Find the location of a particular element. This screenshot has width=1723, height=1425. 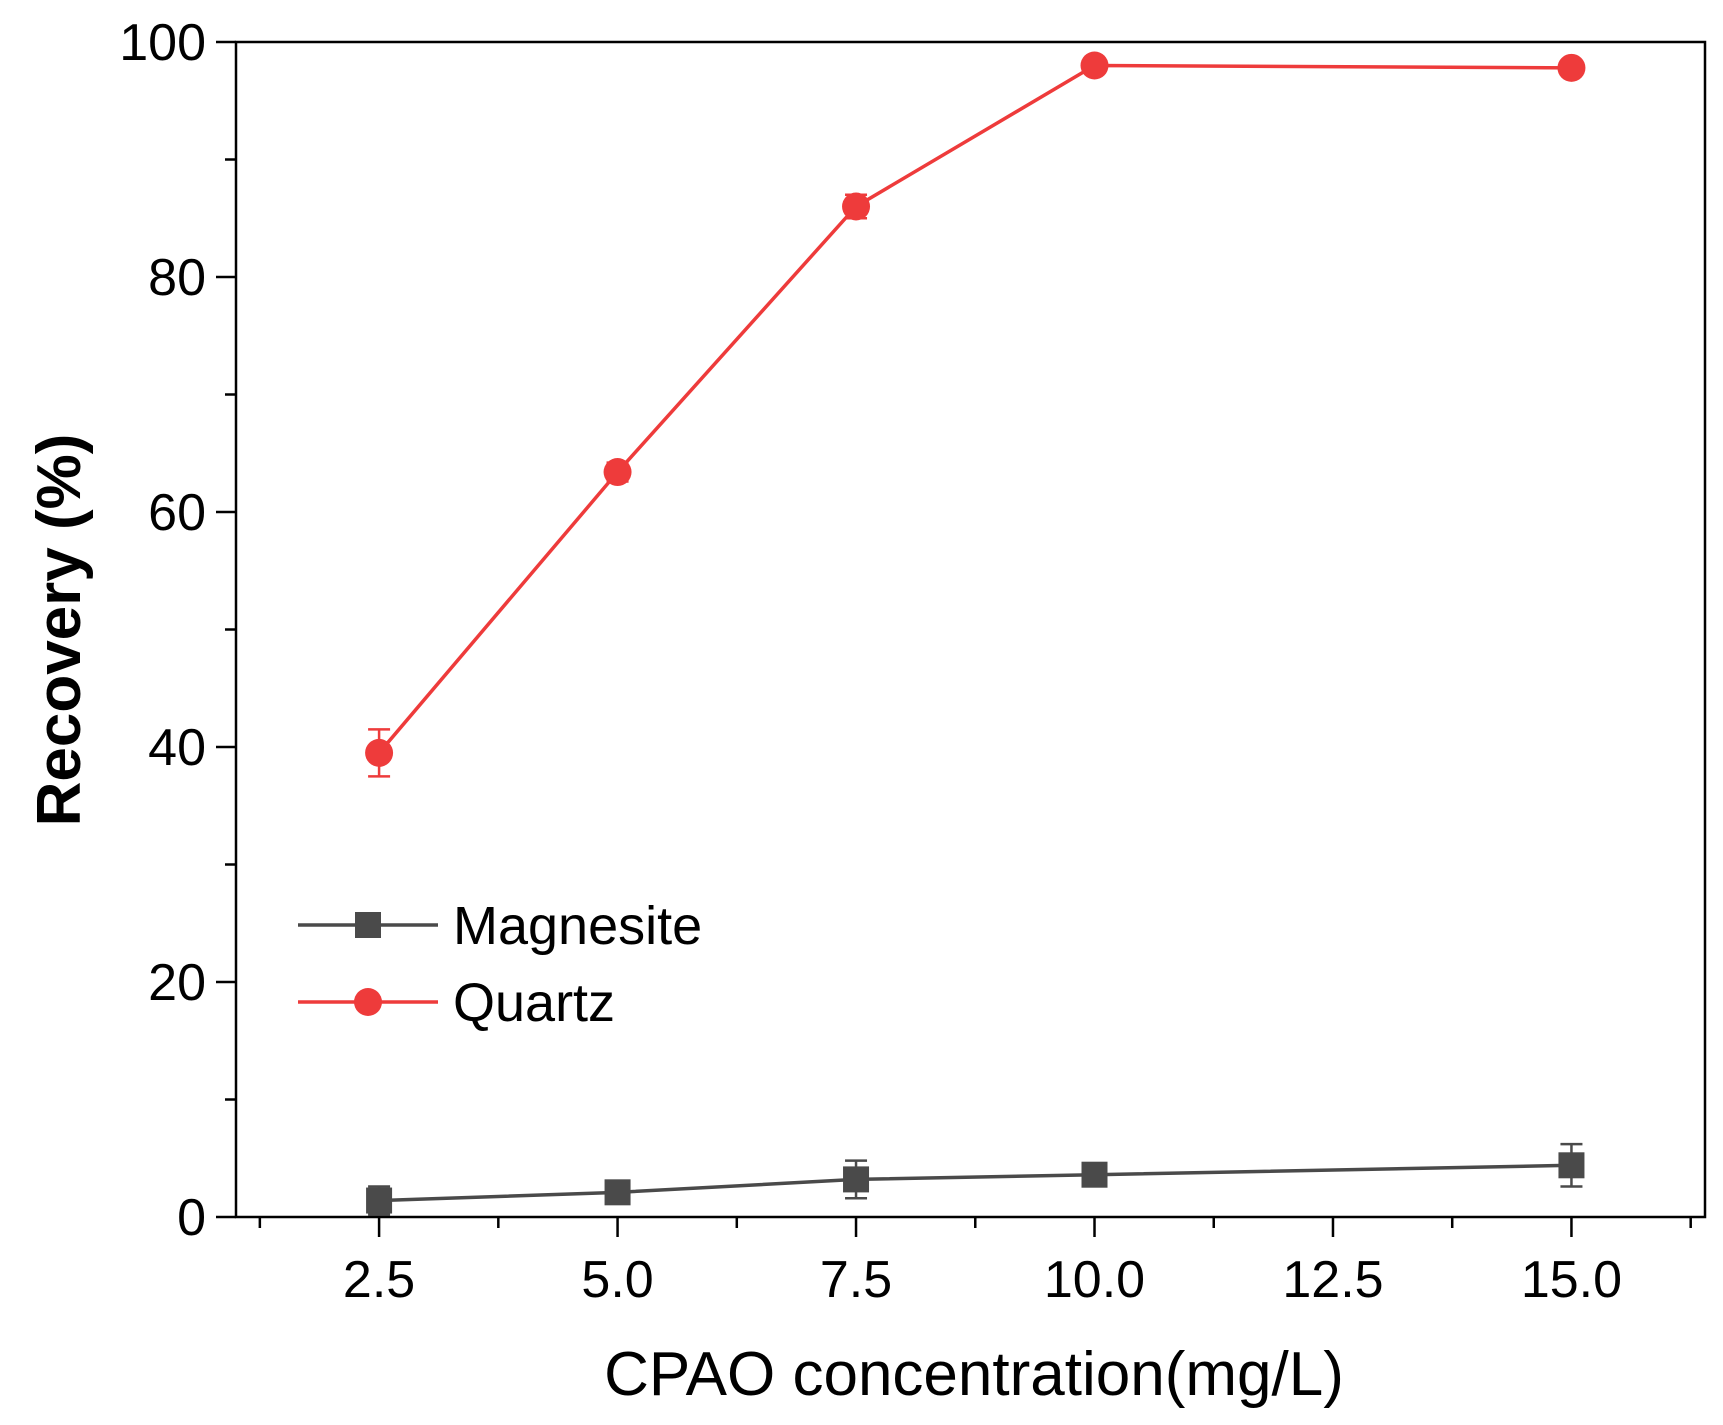

x-axis-title: CPAO concentration(mg/L) is located at coordinates (974, 1374).